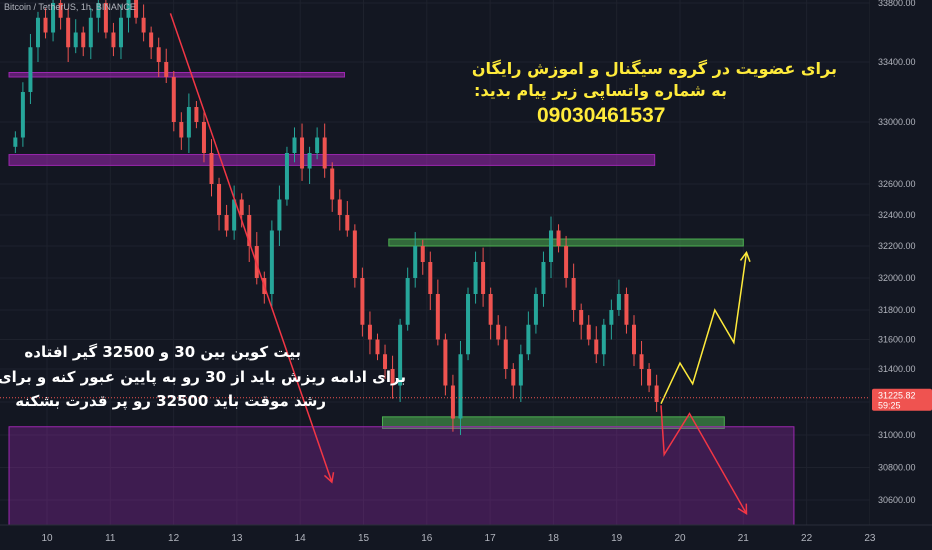  I want to click on y-tick-label: 31400.00, so click(897, 369).